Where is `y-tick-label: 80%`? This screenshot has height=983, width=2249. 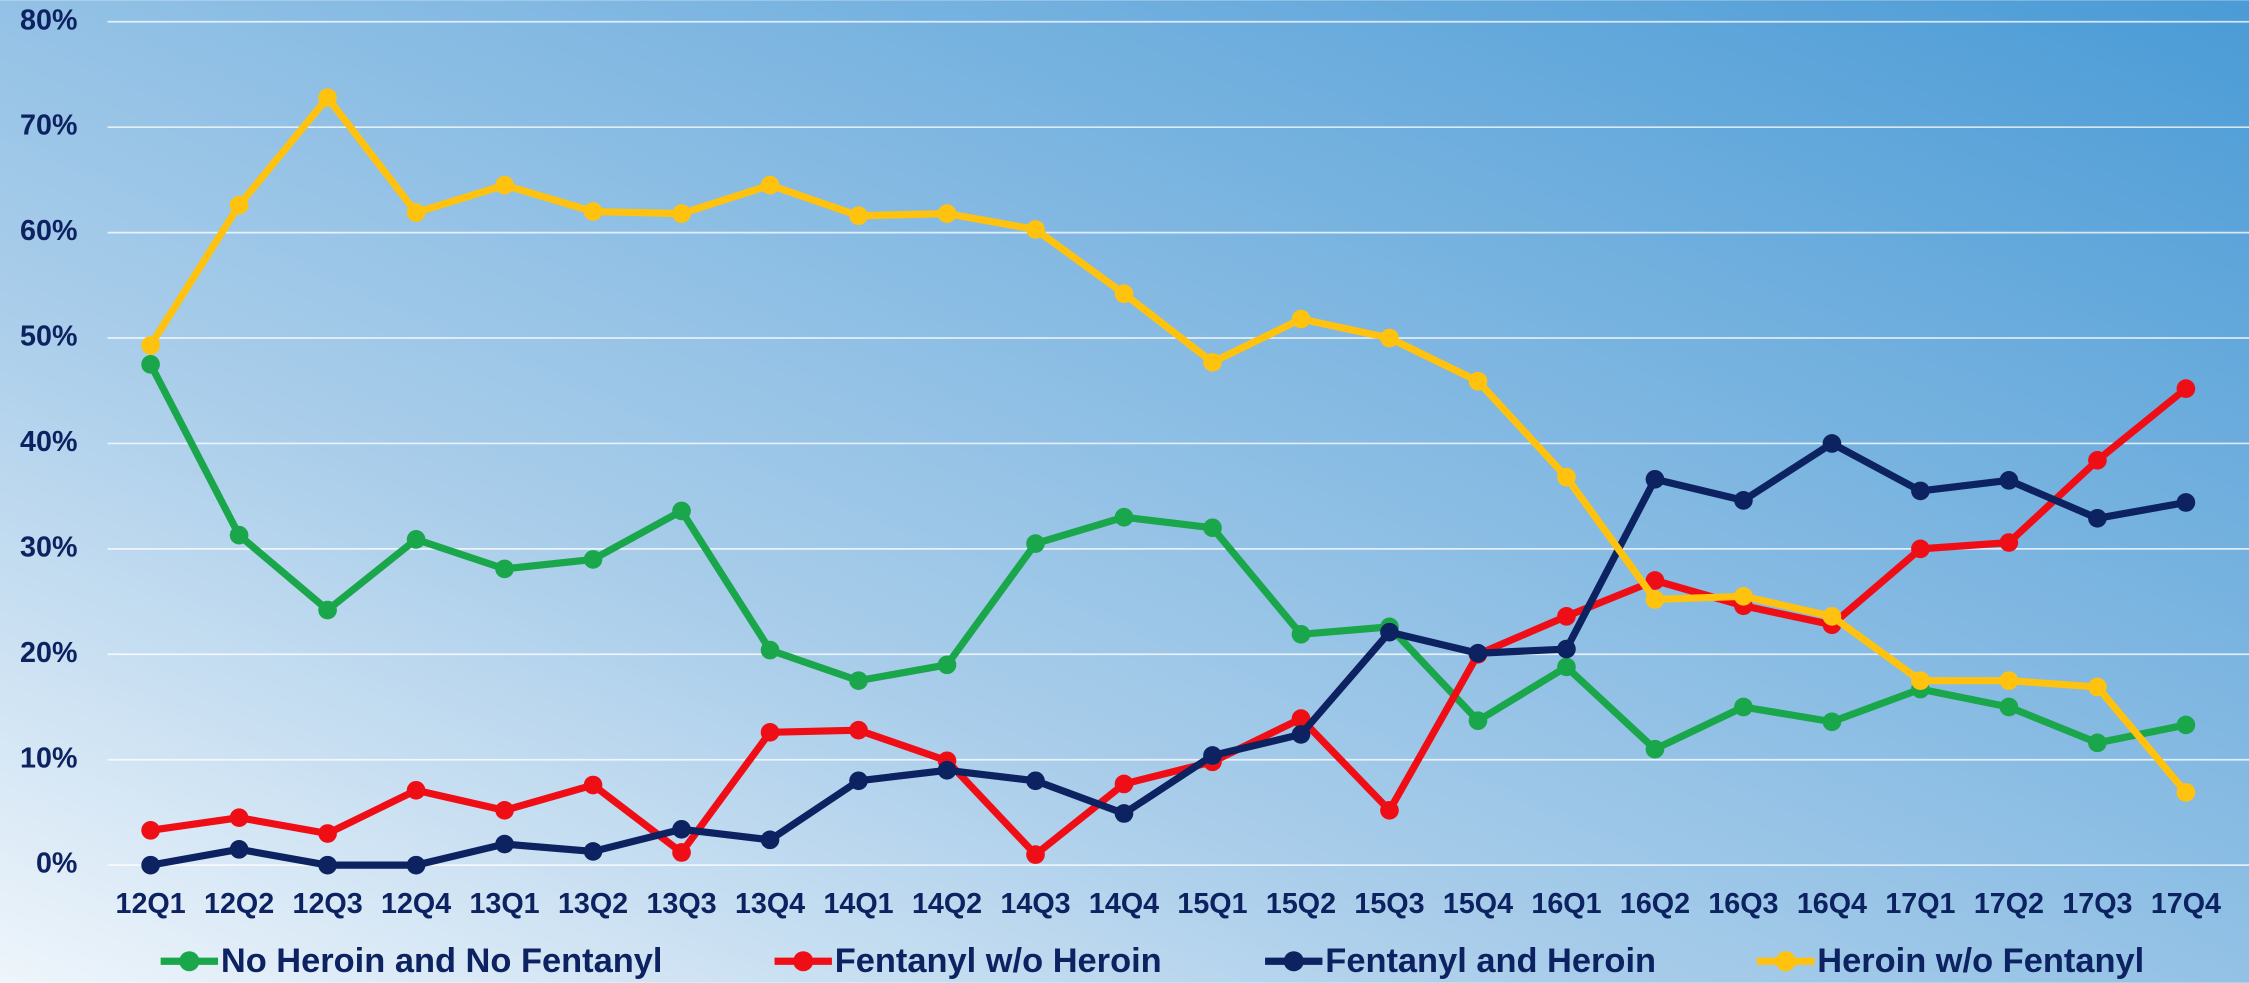 y-tick-label: 80% is located at coordinates (48, 20).